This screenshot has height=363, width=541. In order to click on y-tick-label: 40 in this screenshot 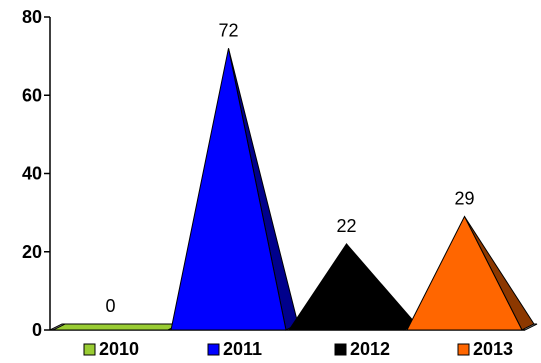, I will do `click(32, 174)`.